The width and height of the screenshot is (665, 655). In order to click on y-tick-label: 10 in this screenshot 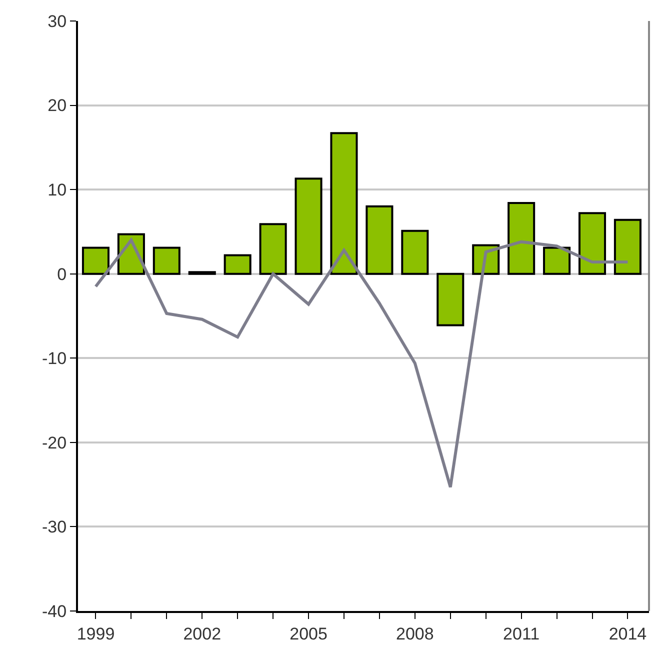, I will do `click(57, 190)`.